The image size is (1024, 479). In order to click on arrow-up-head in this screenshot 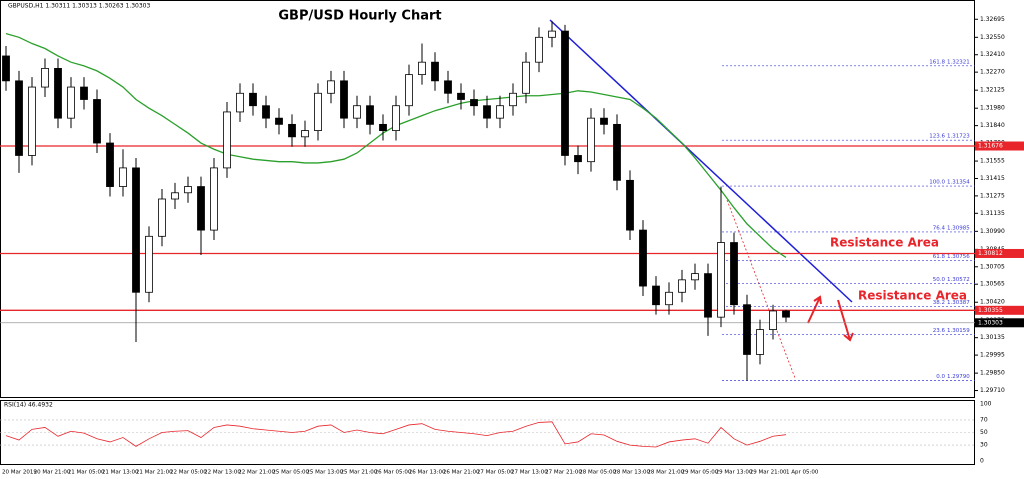, I will do `click(817, 300)`.